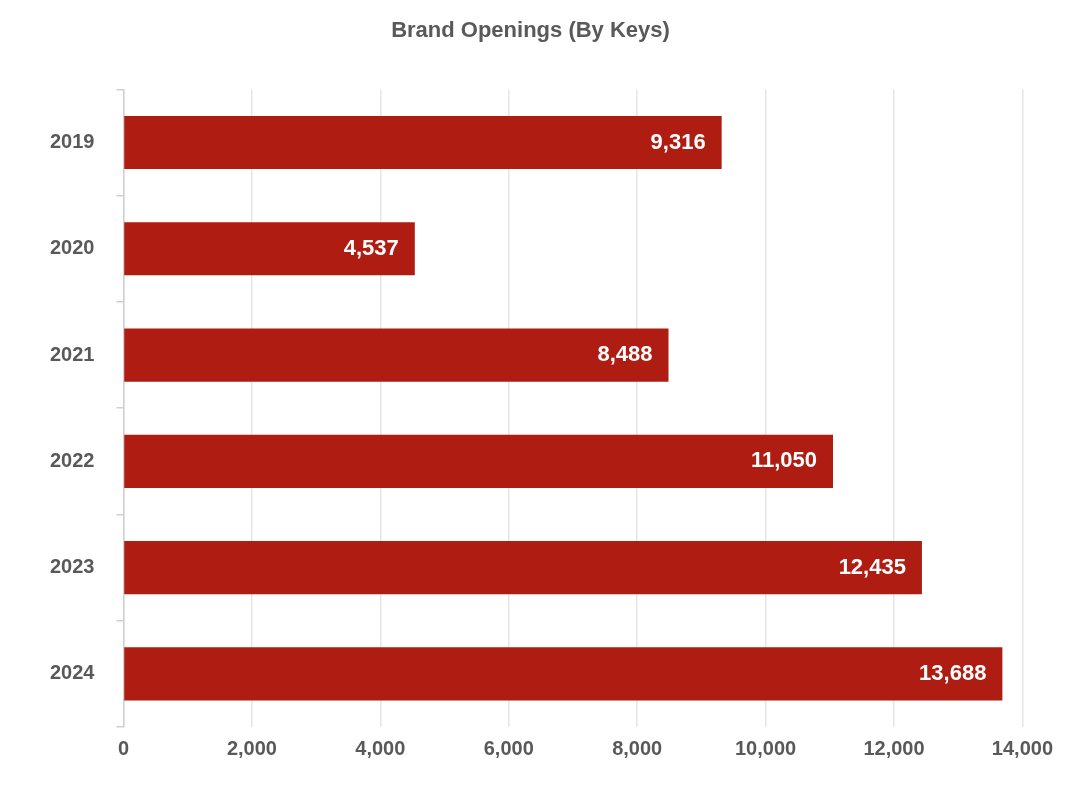 Image resolution: width=1071 pixels, height=789 pixels. What do you see at coordinates (678, 141) in the screenshot?
I see `data-label: 9,316` at bounding box center [678, 141].